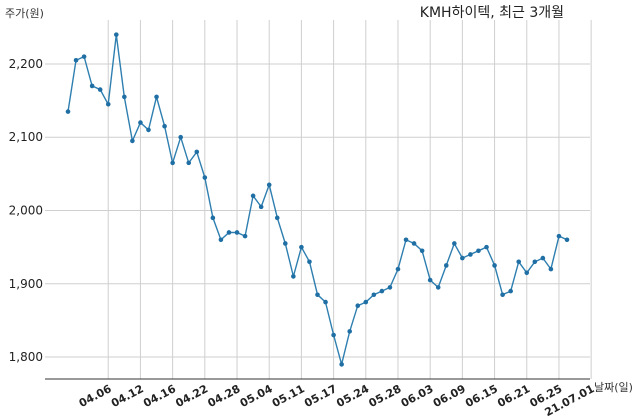 Image resolution: width=640 pixels, height=419 pixels. What do you see at coordinates (191, 396) in the screenshot?
I see `x-tick-label: 04.22` at bounding box center [191, 396].